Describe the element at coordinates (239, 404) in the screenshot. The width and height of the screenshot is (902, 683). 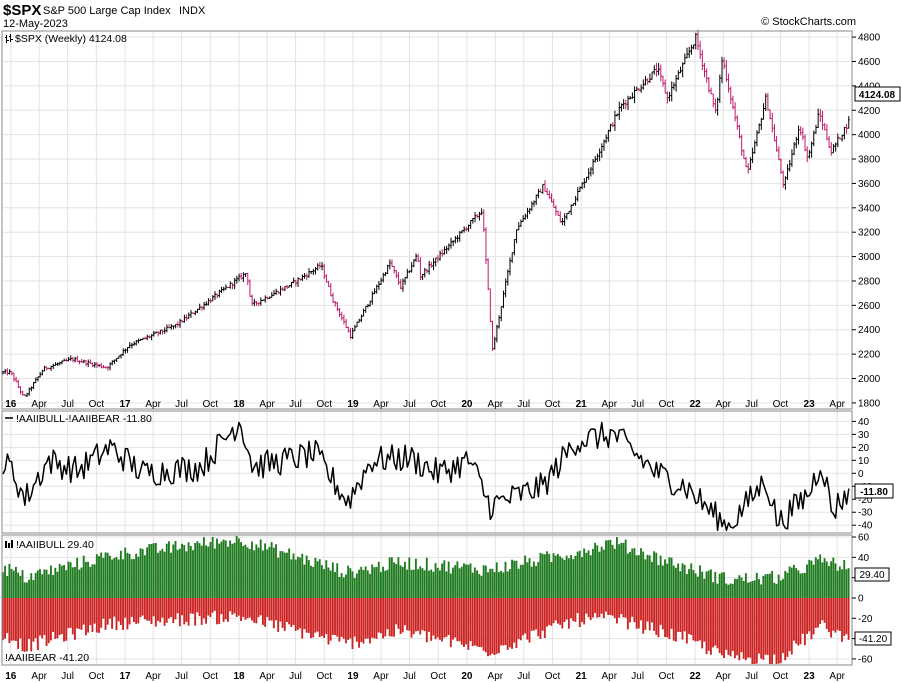
I see `x-tick-label: 18` at that location.